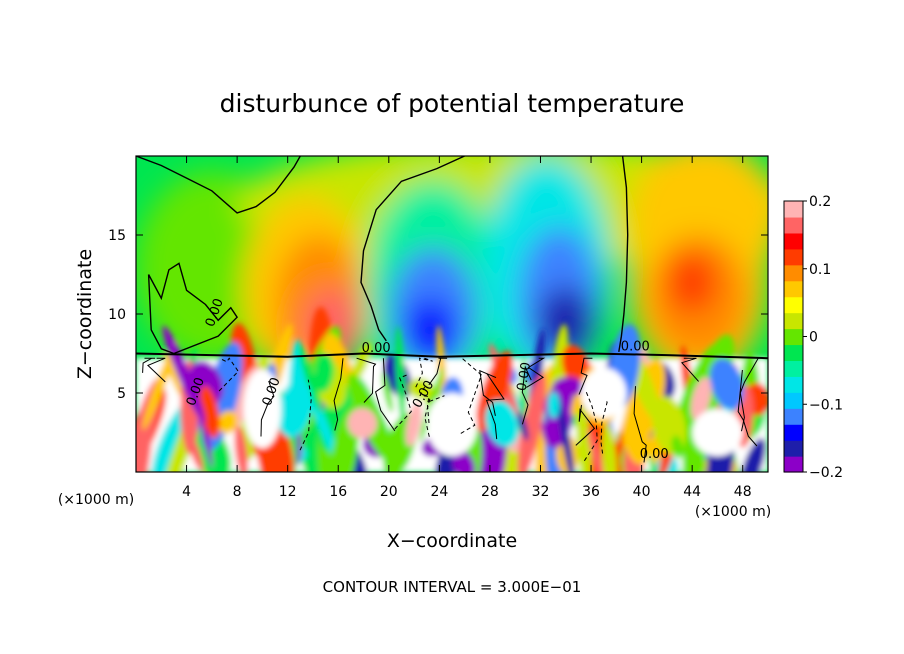 The image size is (904, 654). What do you see at coordinates (452, 103) in the screenshot?
I see `chart-title: disturbunce of potential temperature` at bounding box center [452, 103].